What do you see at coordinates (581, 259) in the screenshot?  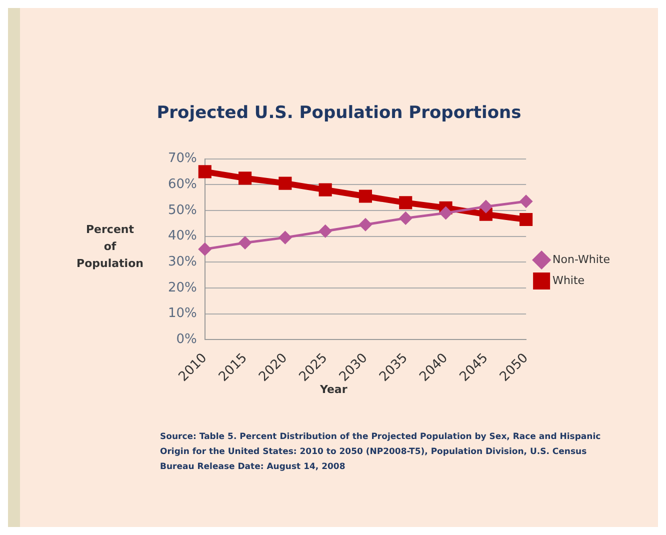 I see `legend-label: Non-White` at bounding box center [581, 259].